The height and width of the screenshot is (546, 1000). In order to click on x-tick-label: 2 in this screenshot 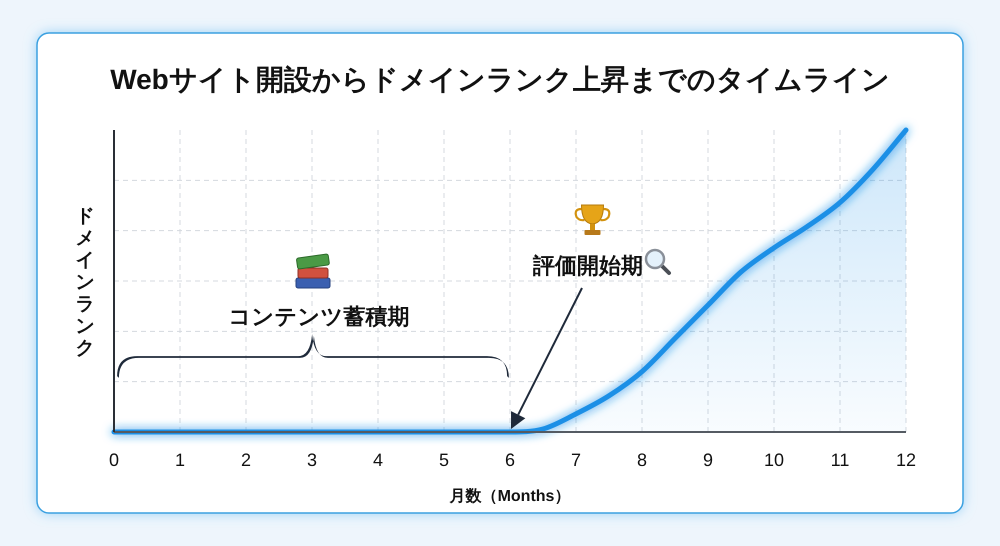, I will do `click(246, 460)`.